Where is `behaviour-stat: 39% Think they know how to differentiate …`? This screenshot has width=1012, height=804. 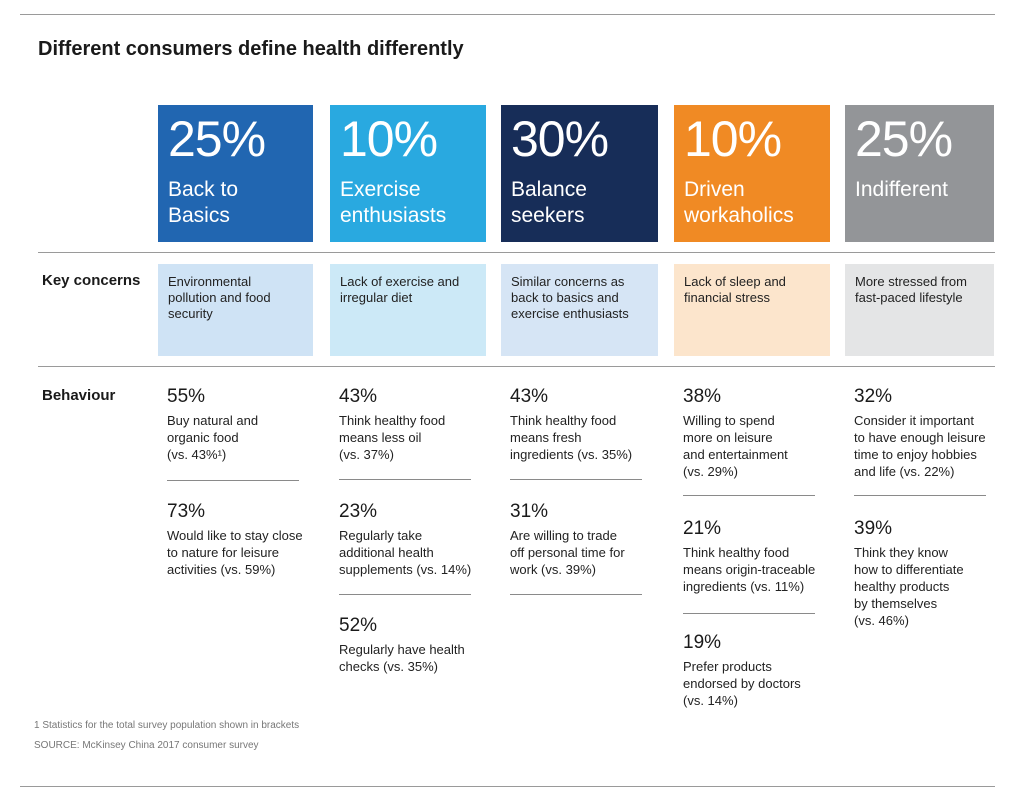
behaviour-stat: 39% Think they know how to differentiate … is located at coordinates (931, 573).